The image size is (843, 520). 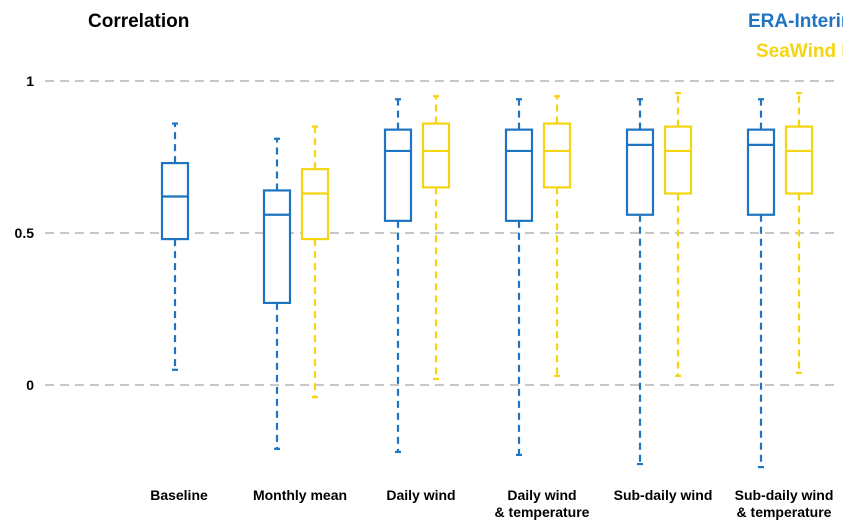 What do you see at coordinates (30, 81) in the screenshot?
I see `y-tick-label: 1` at bounding box center [30, 81].